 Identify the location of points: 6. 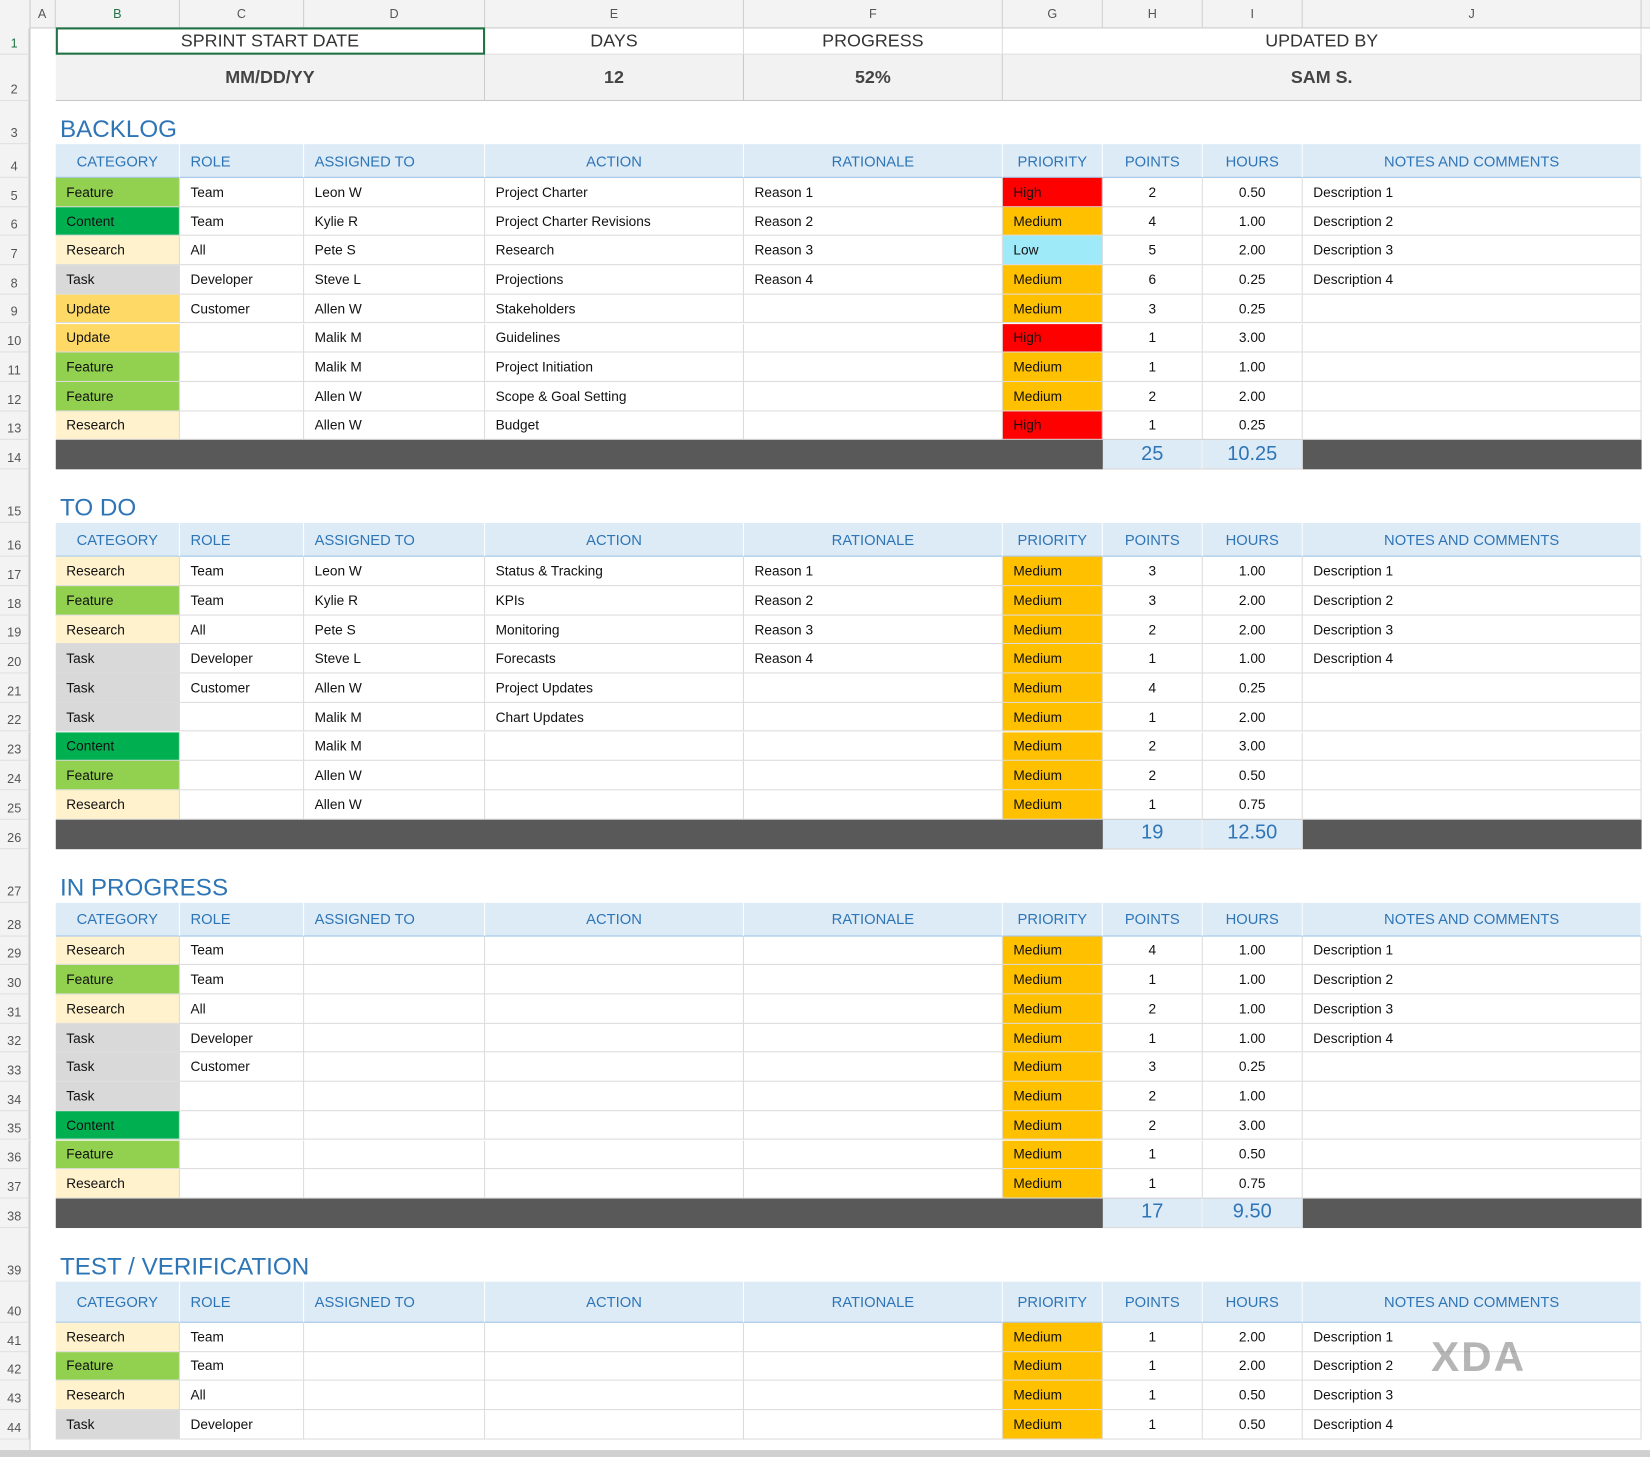
(1152, 280).